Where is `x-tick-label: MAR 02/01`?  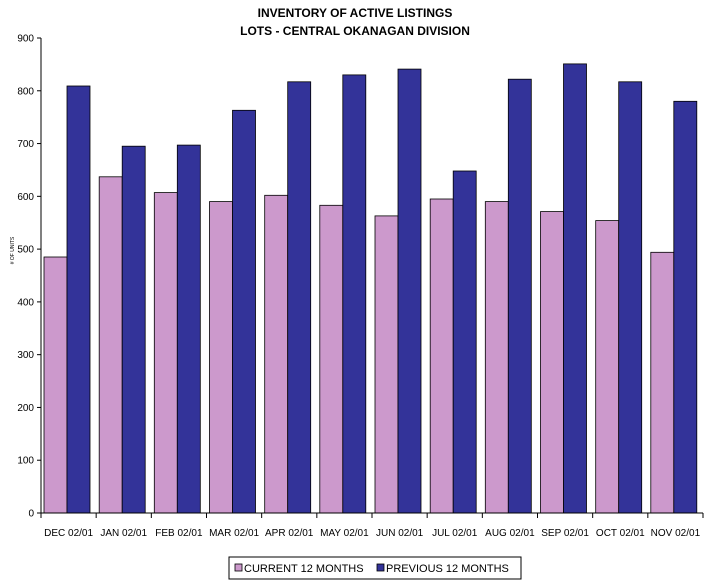
x-tick-label: MAR 02/01 is located at coordinates (234, 533).